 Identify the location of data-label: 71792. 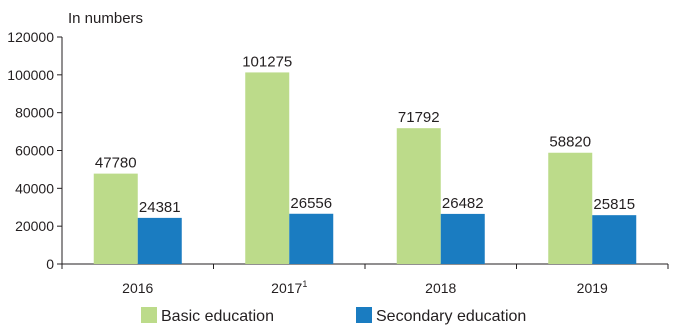
(419, 117).